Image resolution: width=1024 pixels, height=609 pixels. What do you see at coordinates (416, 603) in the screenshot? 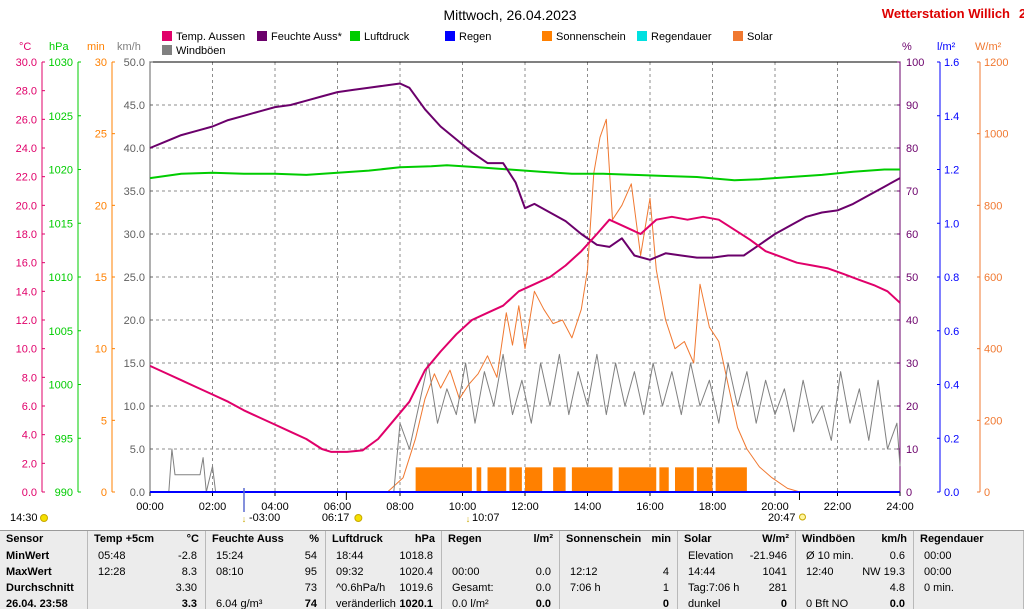
I see `stats-luftdruck-value: 1020.1` at bounding box center [416, 603].